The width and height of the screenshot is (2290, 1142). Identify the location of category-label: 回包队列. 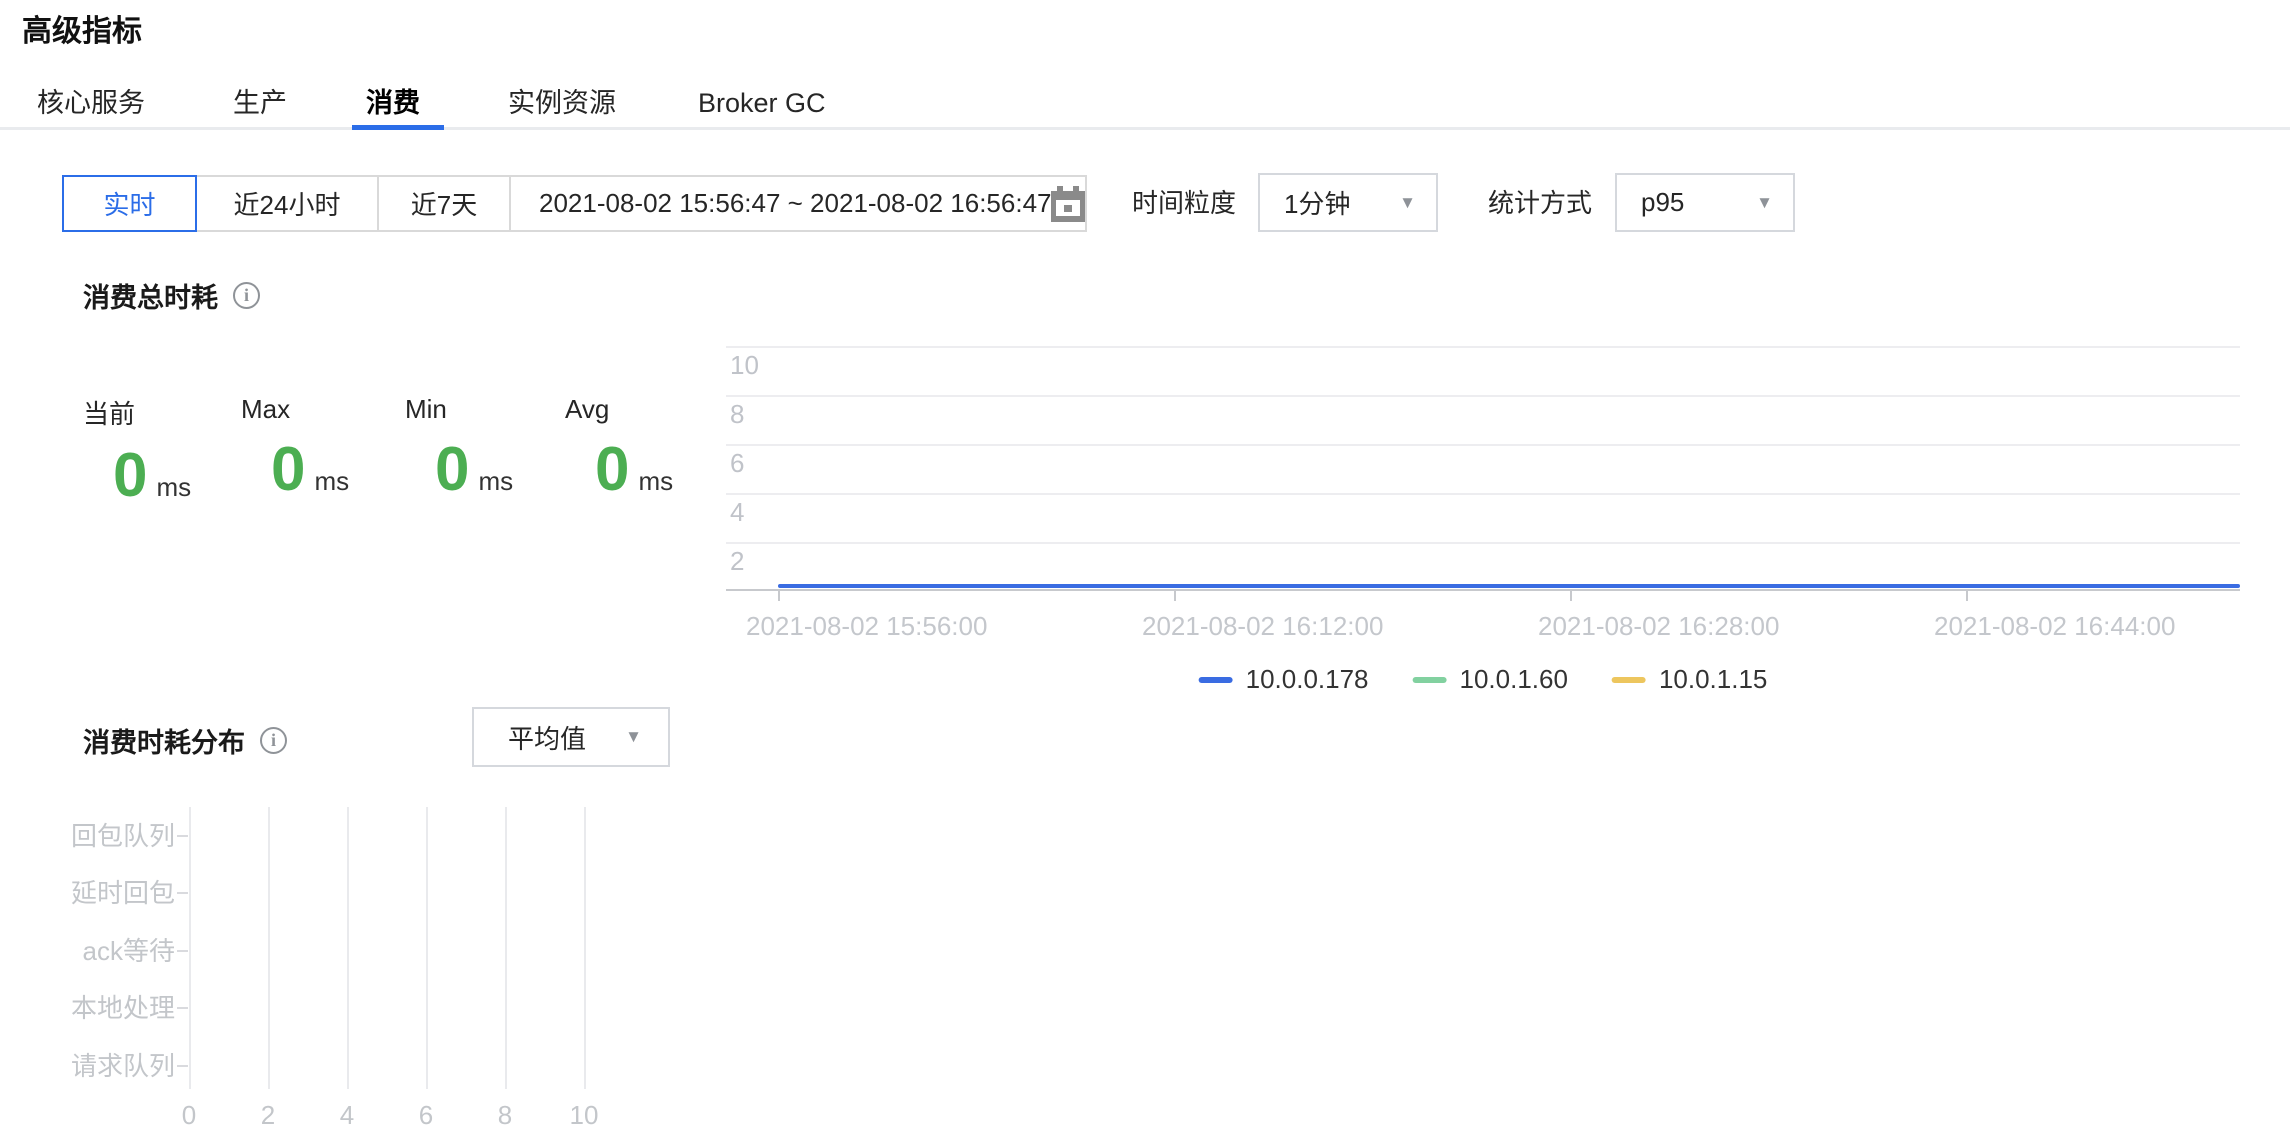
(122, 836).